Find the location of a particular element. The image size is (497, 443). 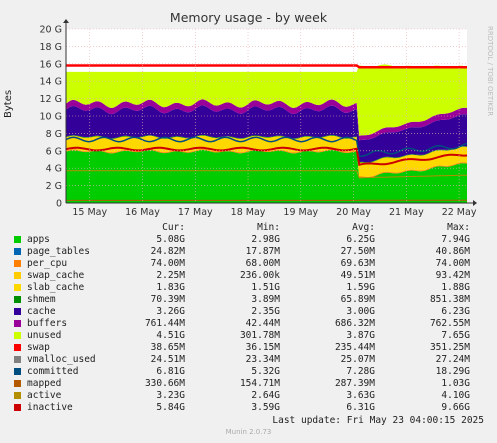

legend-value-cur: 38.65M is located at coordinates (167, 347).